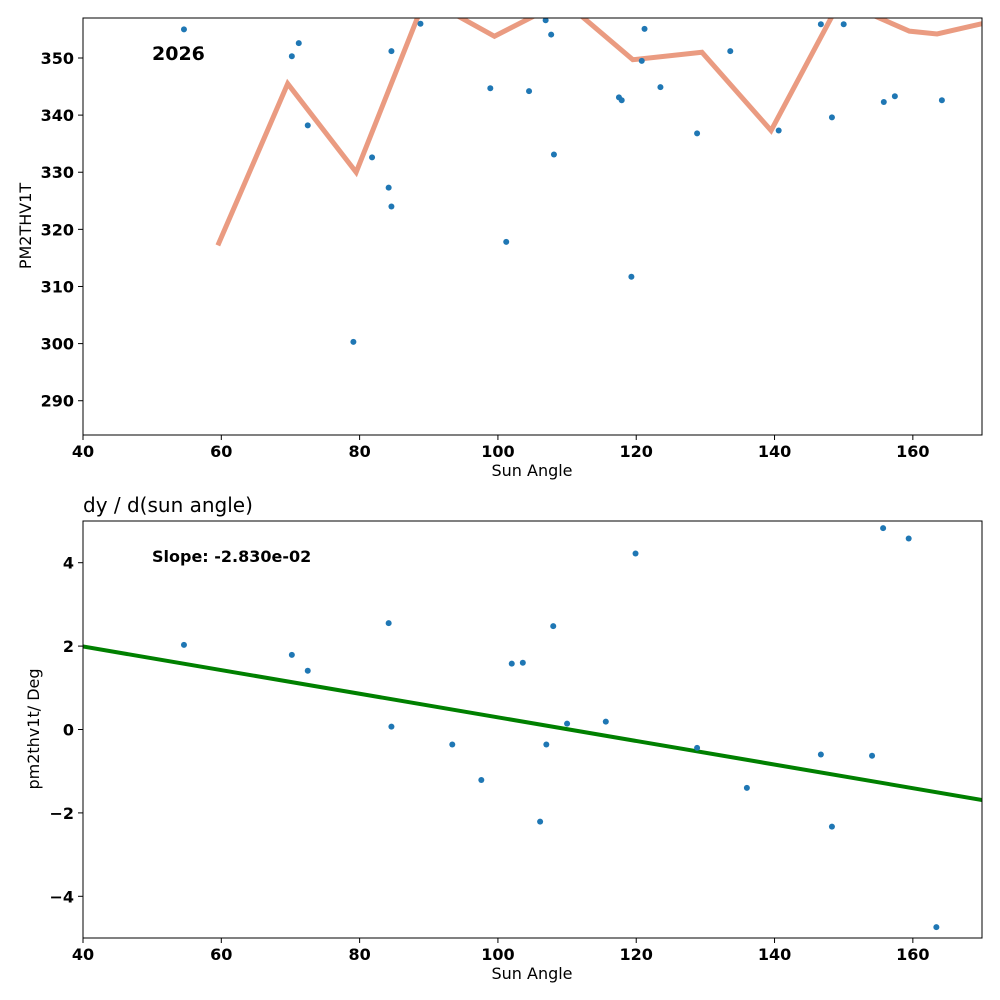  What do you see at coordinates (497, 451) in the screenshot?
I see `top-x-tick-label: 100` at bounding box center [497, 451].